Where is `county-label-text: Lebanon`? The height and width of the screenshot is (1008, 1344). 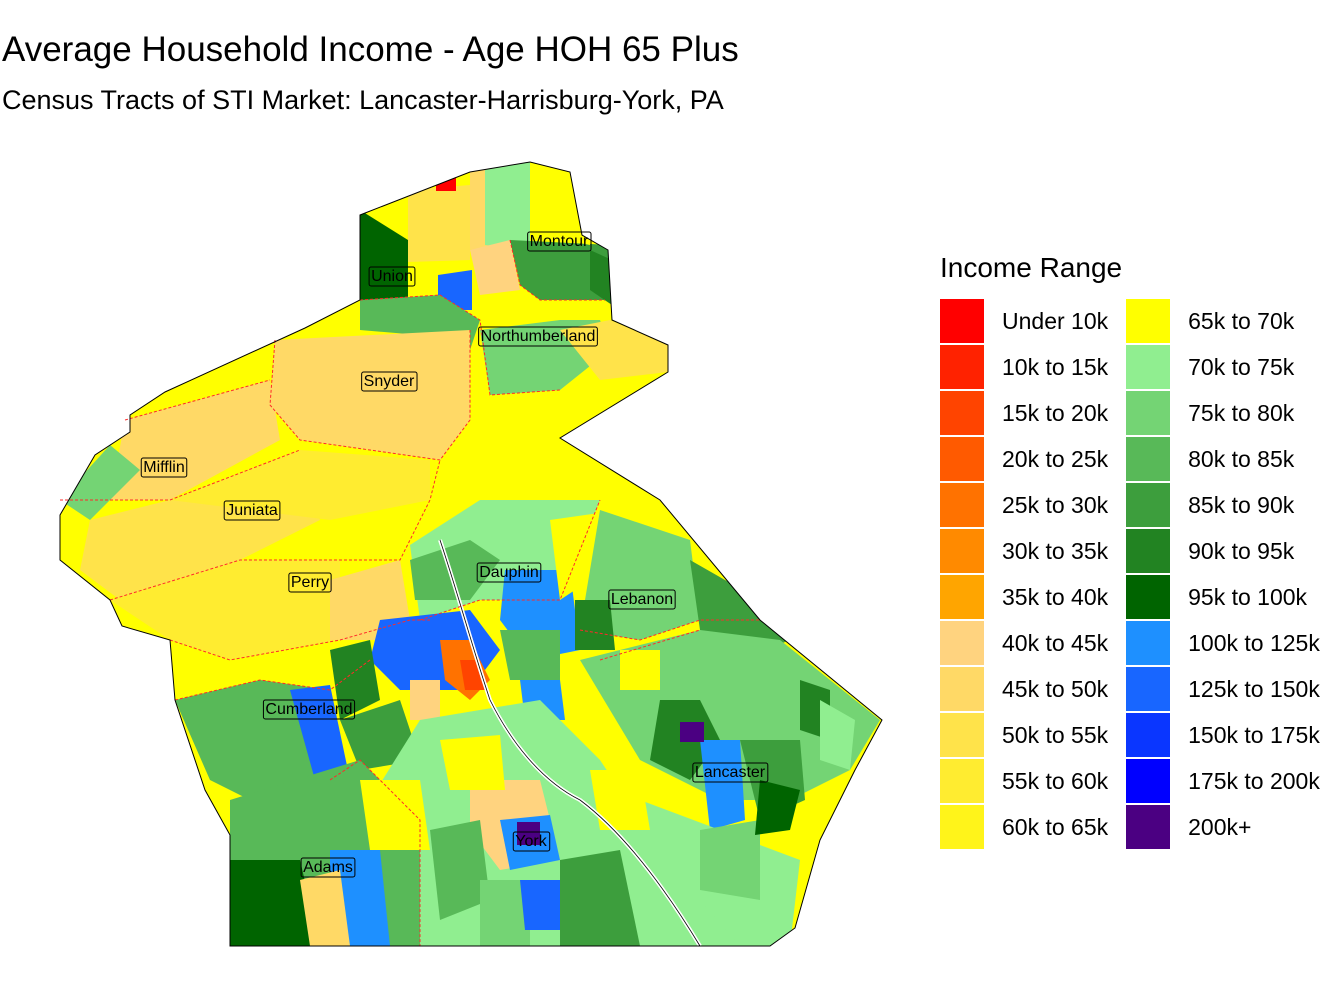 county-label-text: Lebanon is located at coordinates (642, 599).